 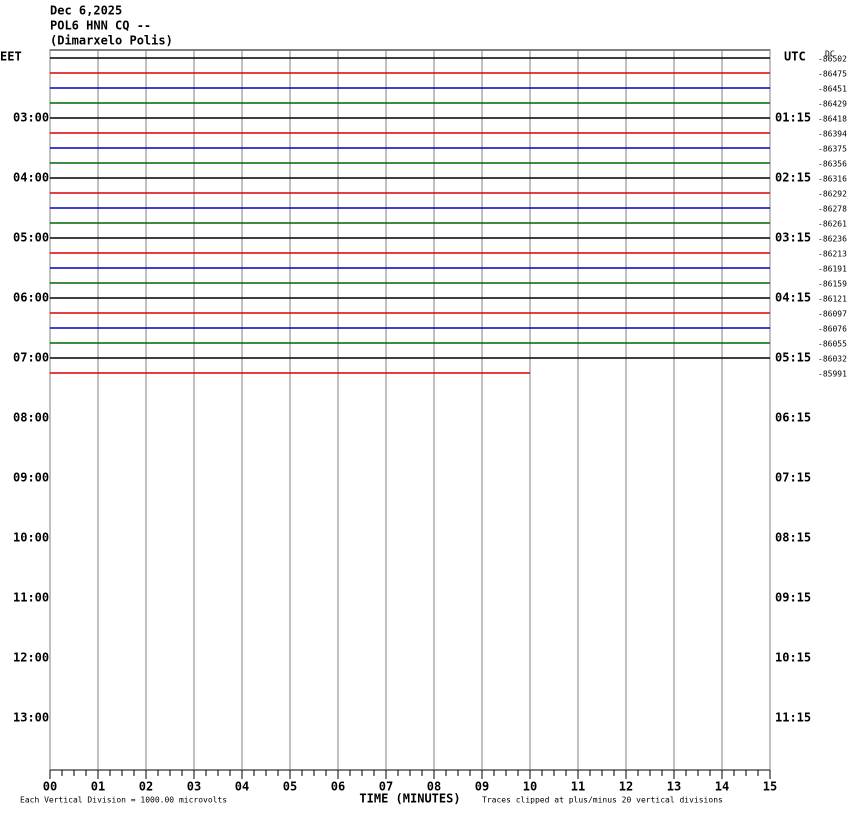 What do you see at coordinates (242, 787) in the screenshot?
I see `x-tick-label: 04` at bounding box center [242, 787].